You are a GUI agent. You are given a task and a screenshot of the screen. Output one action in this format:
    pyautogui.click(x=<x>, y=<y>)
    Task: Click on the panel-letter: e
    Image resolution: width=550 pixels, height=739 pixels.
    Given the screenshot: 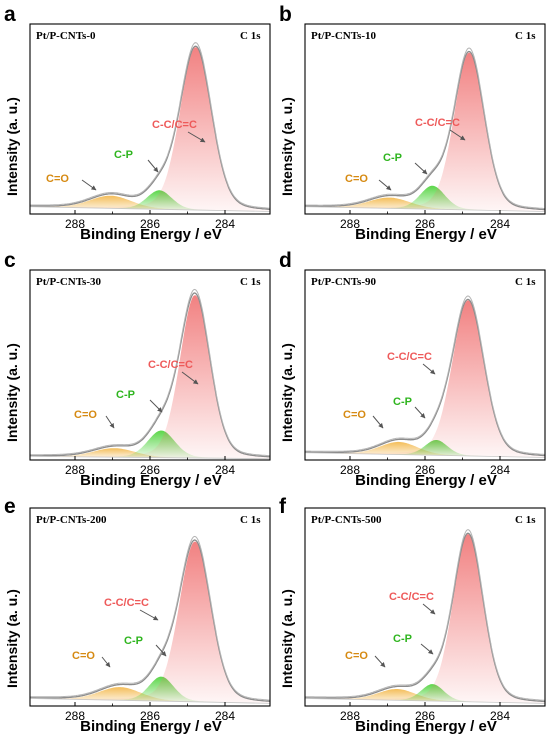 What is the action you would take?
    pyautogui.click(x=10, y=506)
    